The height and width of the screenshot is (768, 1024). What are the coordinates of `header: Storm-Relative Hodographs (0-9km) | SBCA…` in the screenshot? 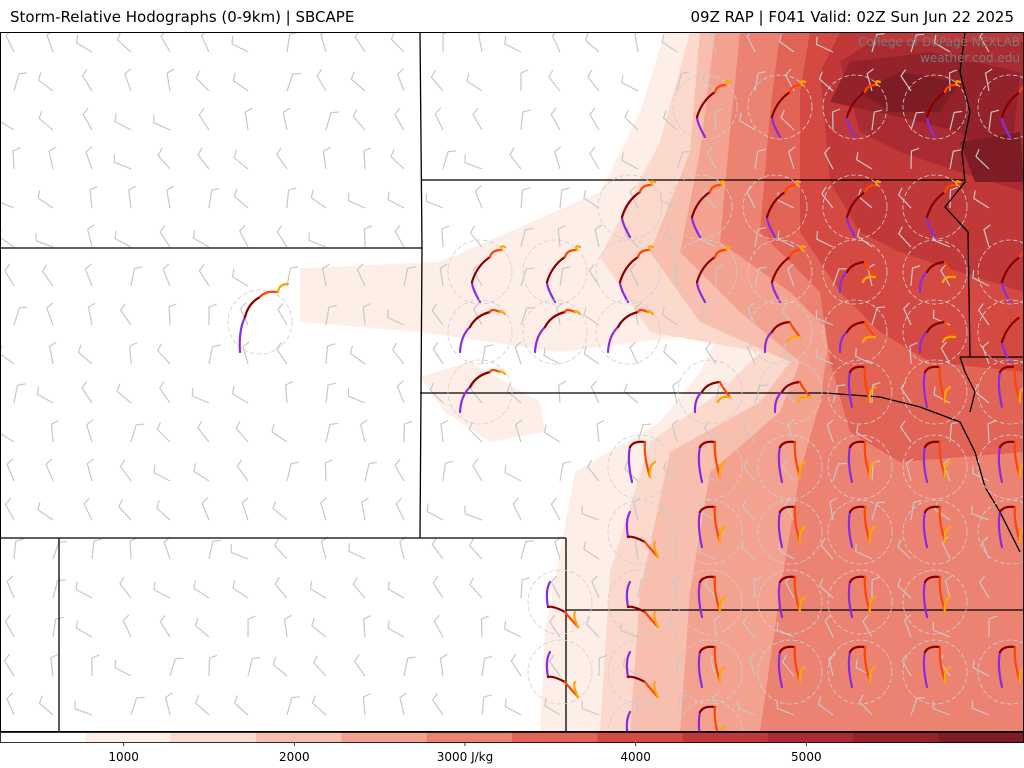 It's located at (512, 16).